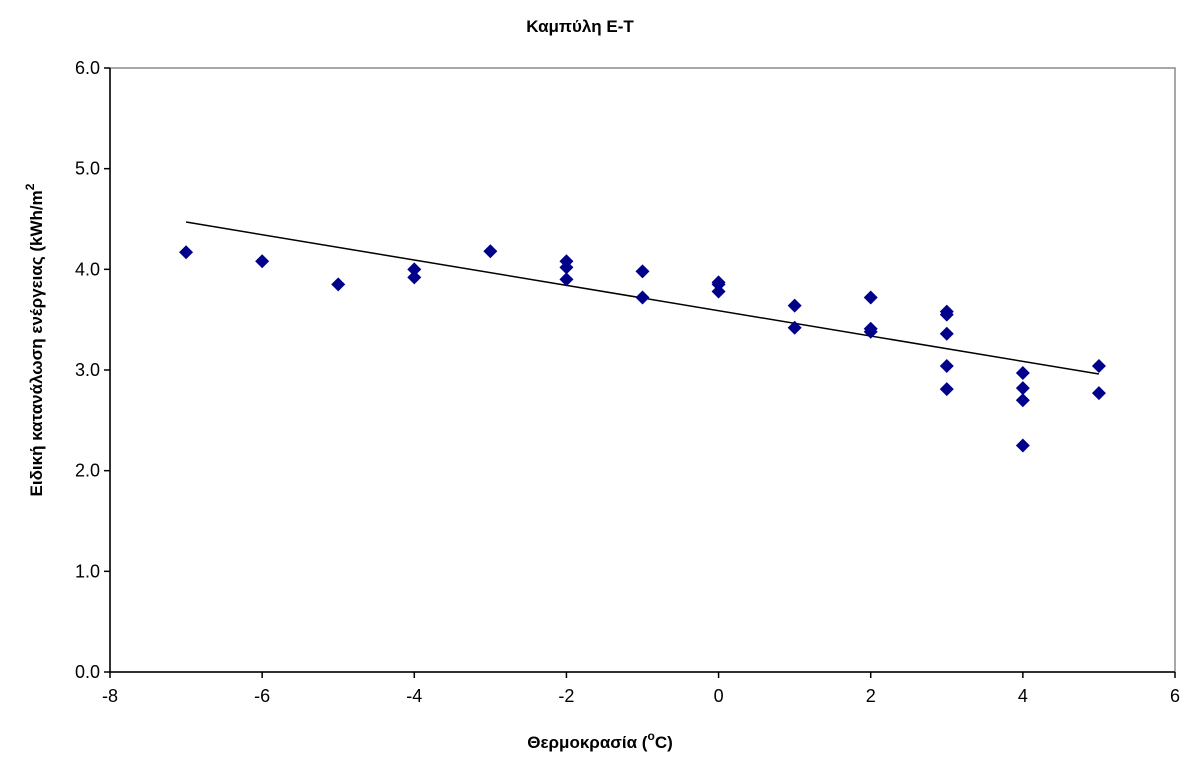  I want to click on y-axis-label-sup: 2, so click(30, 186).